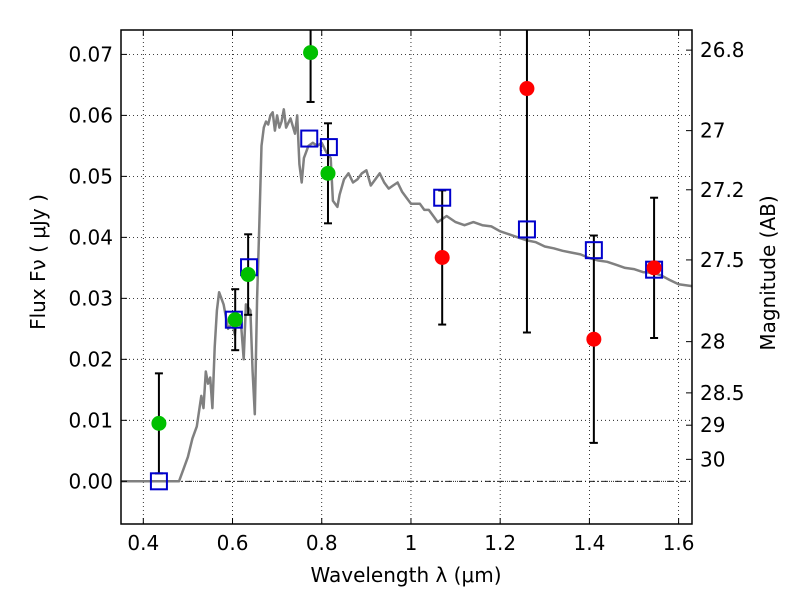  Describe the element at coordinates (722, 190) in the screenshot. I see `magnitude-tick-label: 27.2` at that location.